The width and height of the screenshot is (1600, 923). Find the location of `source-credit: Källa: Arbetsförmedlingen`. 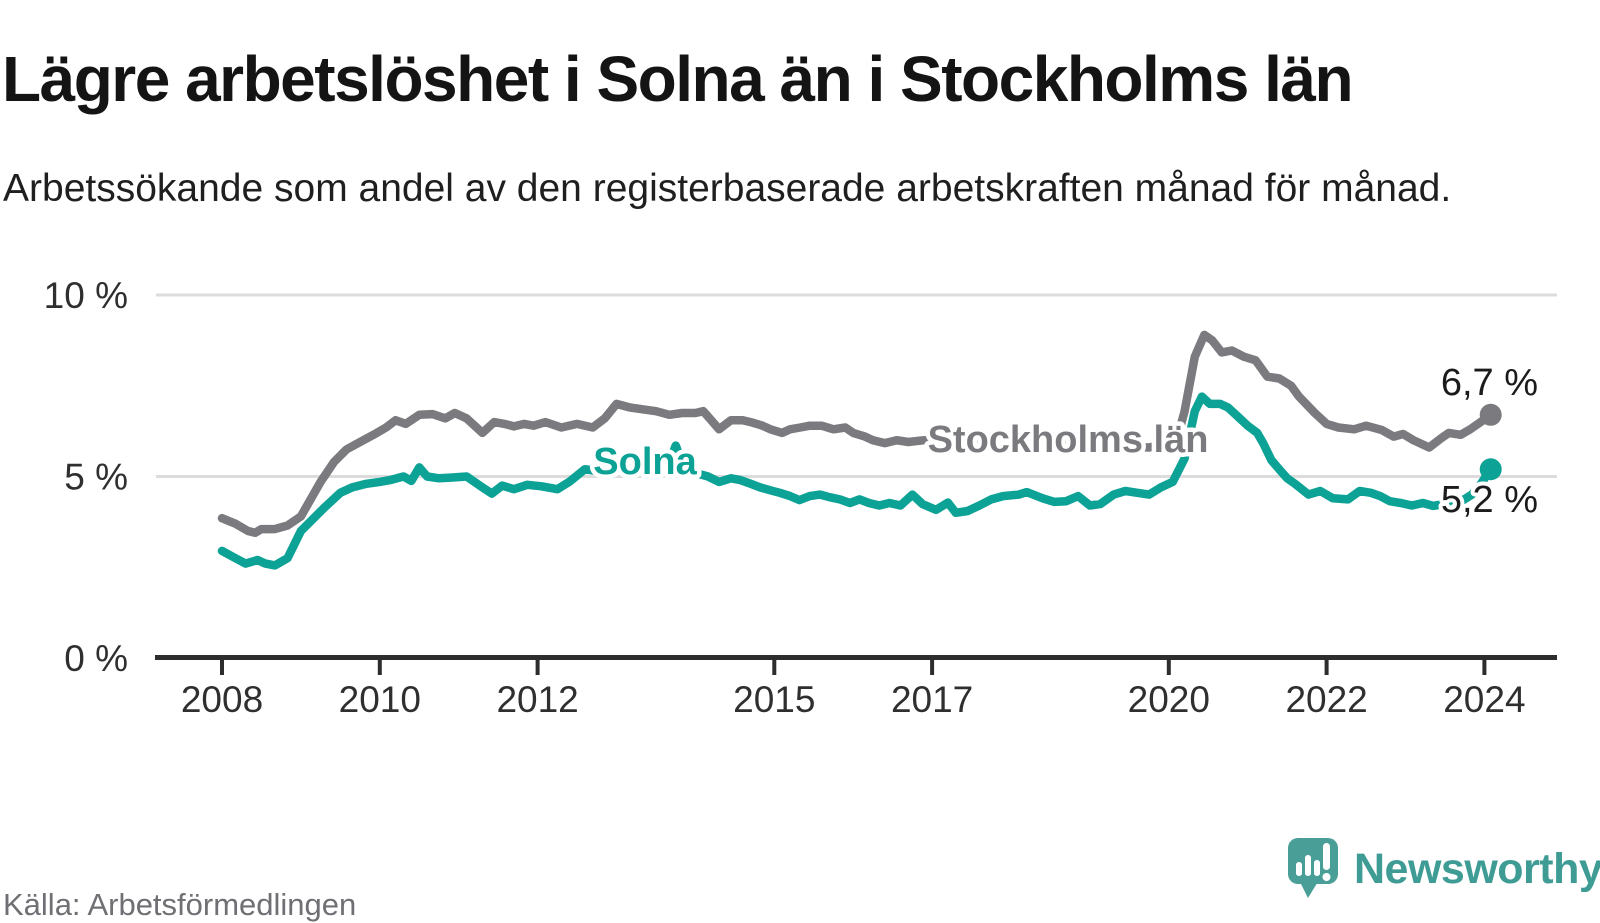

source-credit: Källa: Arbetsförmedlingen is located at coordinates (180, 904).